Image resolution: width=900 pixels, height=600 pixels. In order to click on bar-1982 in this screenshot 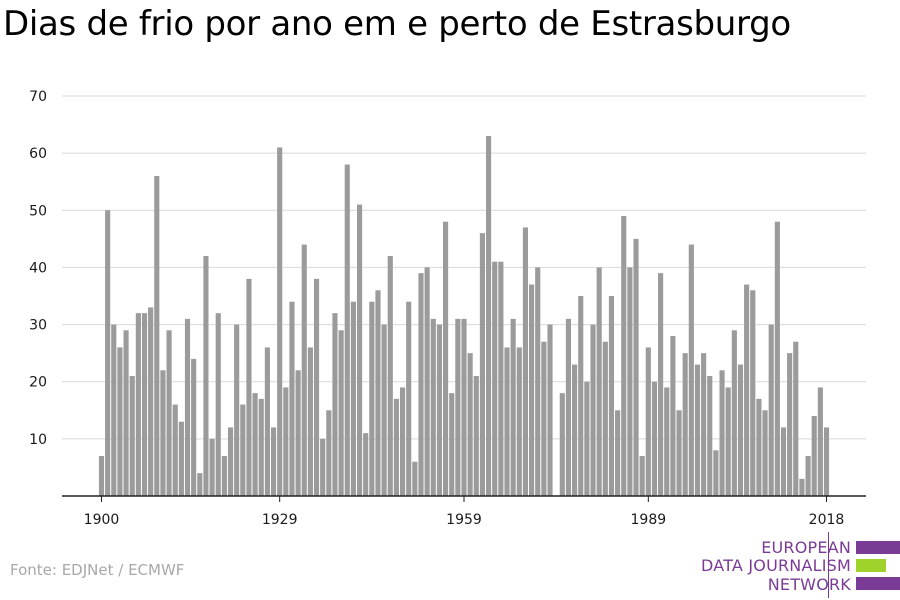, I will do `click(605, 418)`.